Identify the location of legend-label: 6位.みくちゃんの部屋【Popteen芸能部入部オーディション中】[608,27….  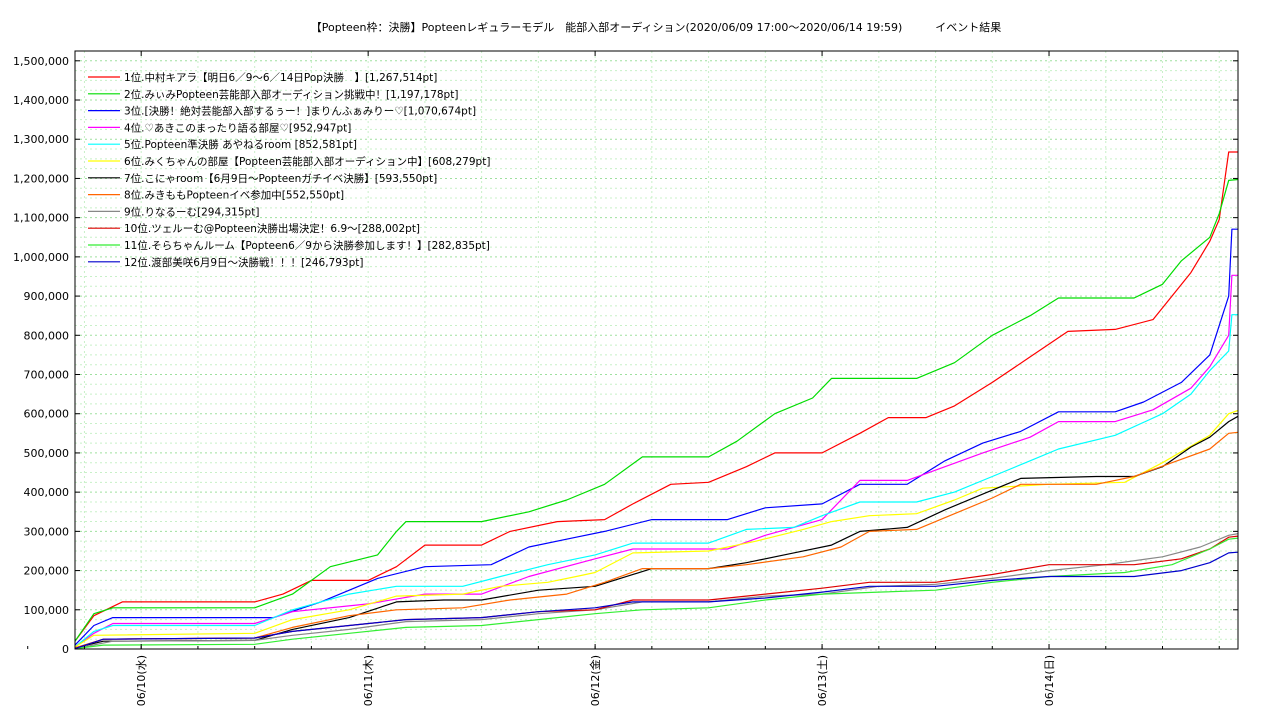
(307, 161).